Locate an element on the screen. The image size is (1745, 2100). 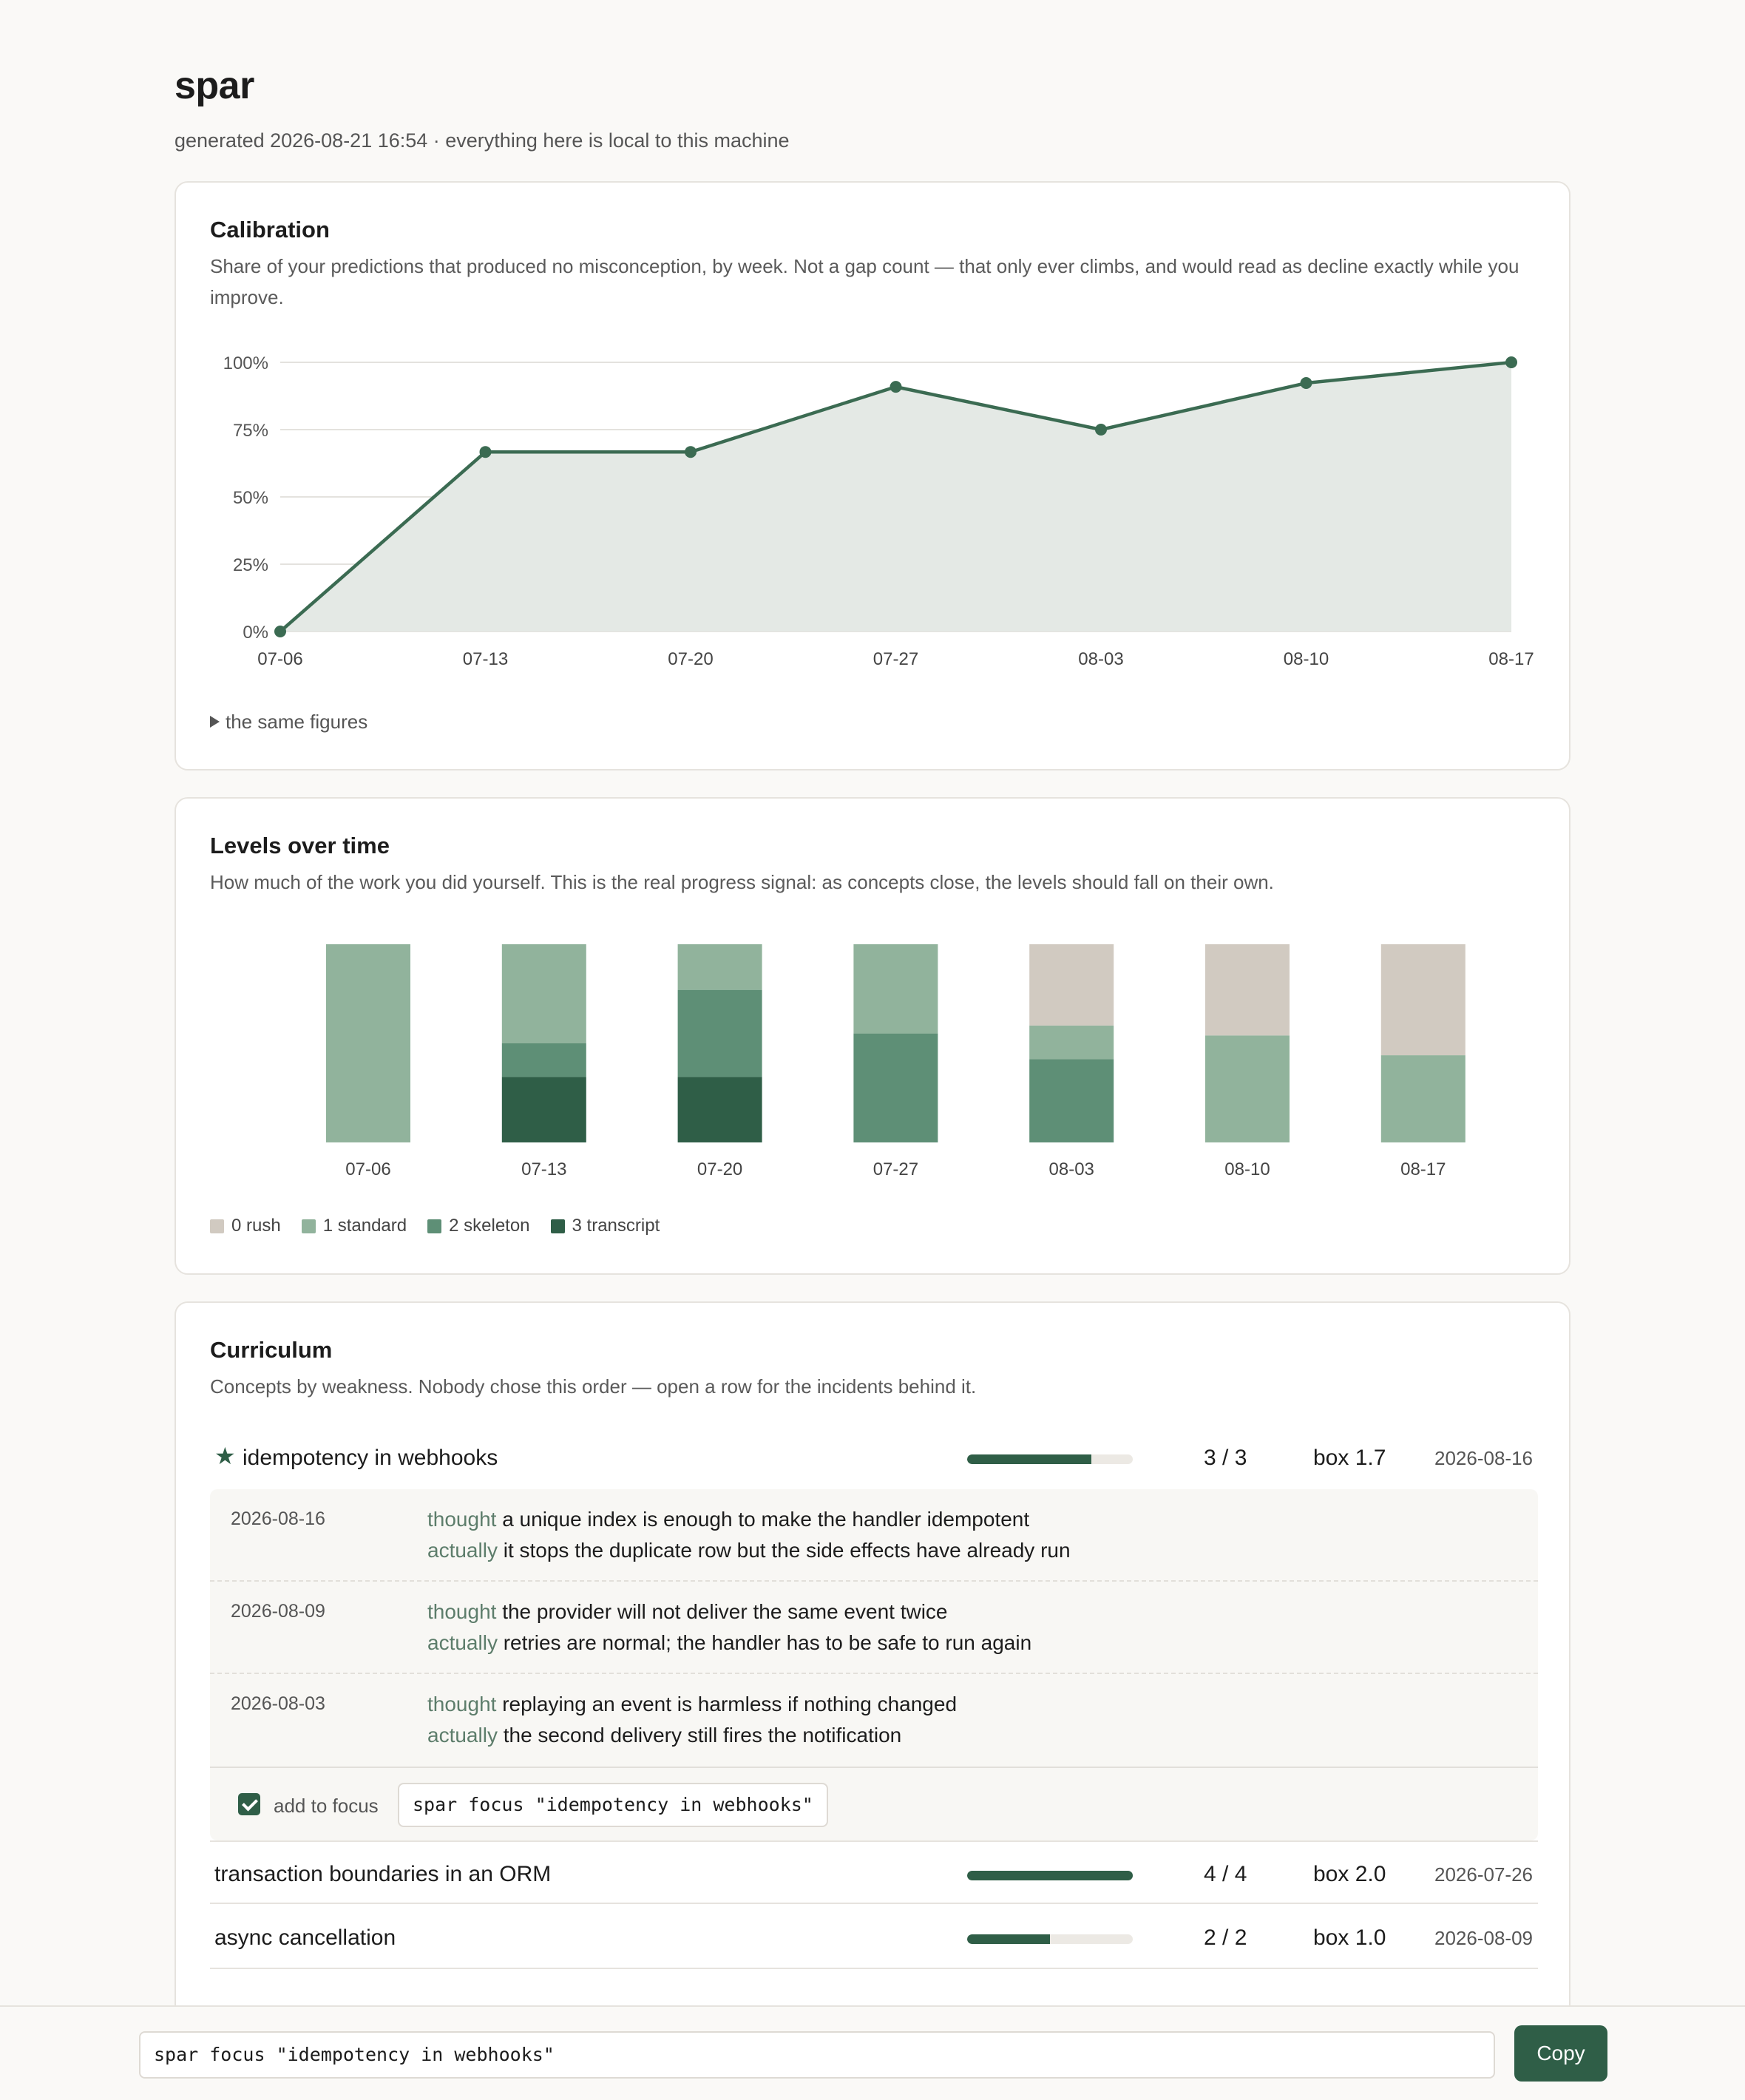
add-to-focus-label: add to focus is located at coordinates (326, 1806).